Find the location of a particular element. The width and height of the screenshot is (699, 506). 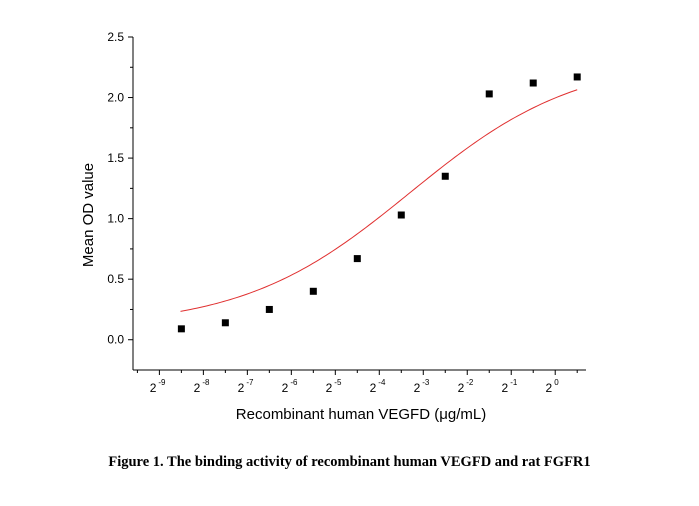

x-tick-label: 2 -5 is located at coordinates (334, 386).